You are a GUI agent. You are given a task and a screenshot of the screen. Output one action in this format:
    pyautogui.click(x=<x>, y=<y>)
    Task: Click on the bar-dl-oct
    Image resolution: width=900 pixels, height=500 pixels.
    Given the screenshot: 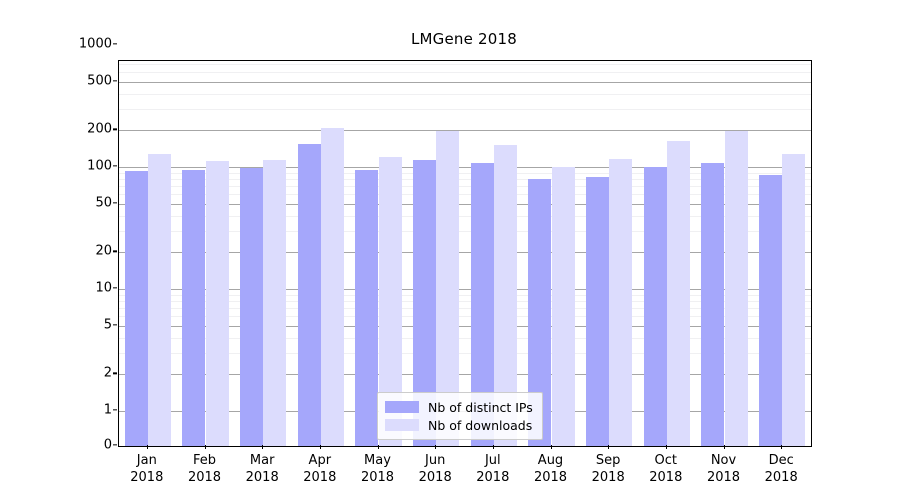 What is the action you would take?
    pyautogui.click(x=678, y=293)
    